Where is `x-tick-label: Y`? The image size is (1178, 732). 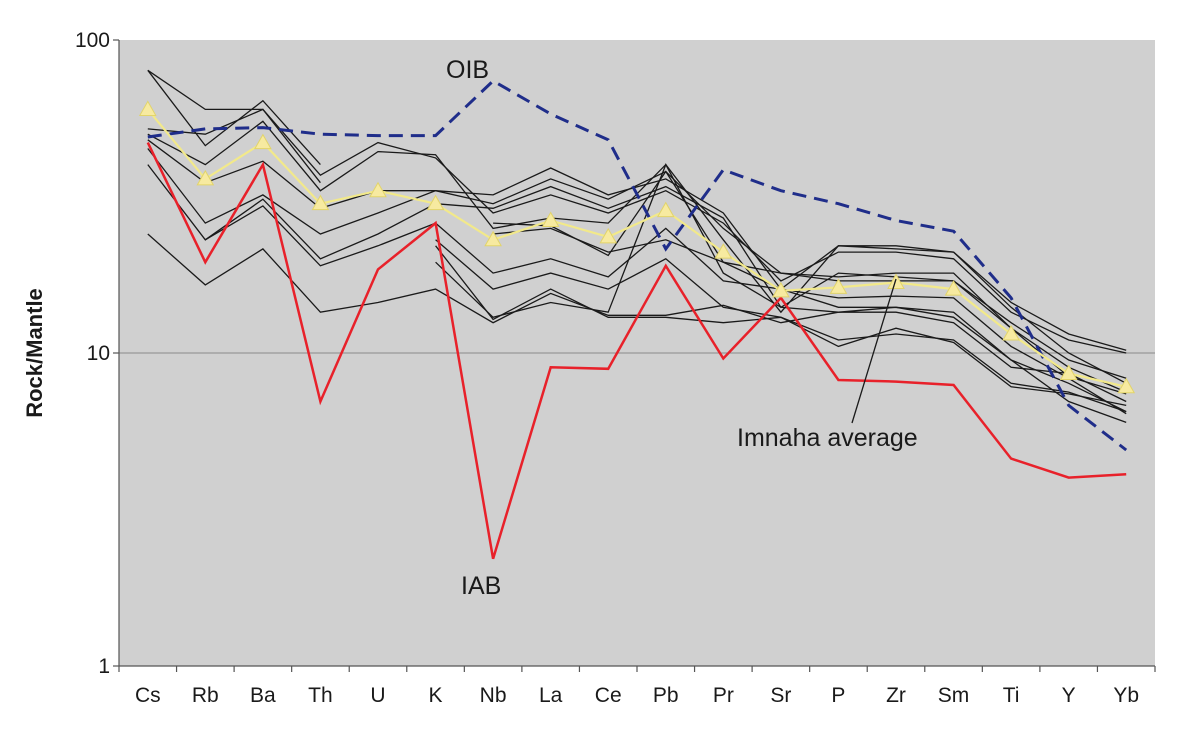 x-tick-label: Y is located at coordinates (1069, 695).